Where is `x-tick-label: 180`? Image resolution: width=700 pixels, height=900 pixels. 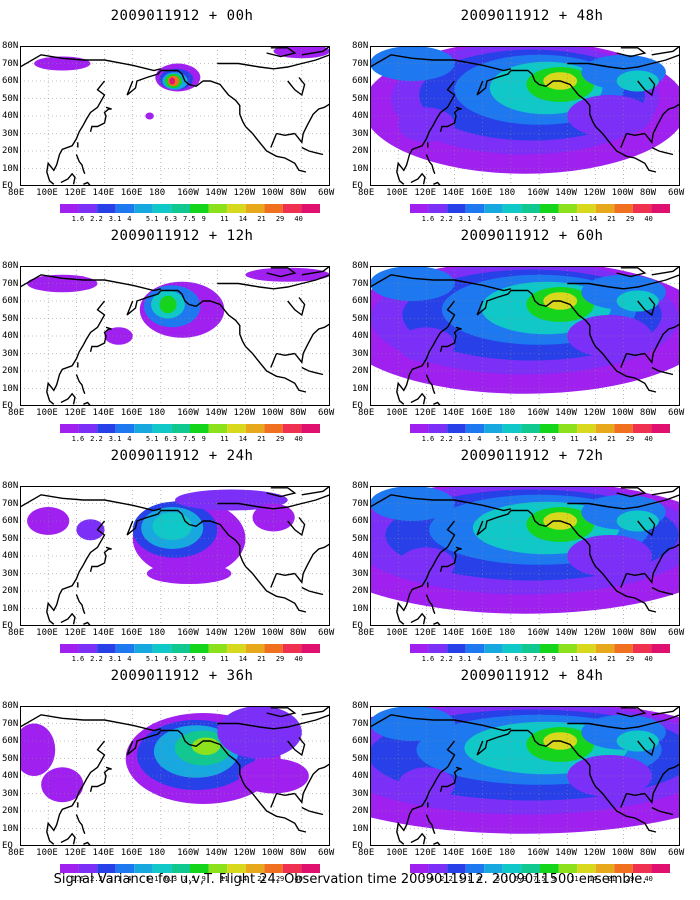
x-tick-label: 180 is located at coordinates (507, 853).